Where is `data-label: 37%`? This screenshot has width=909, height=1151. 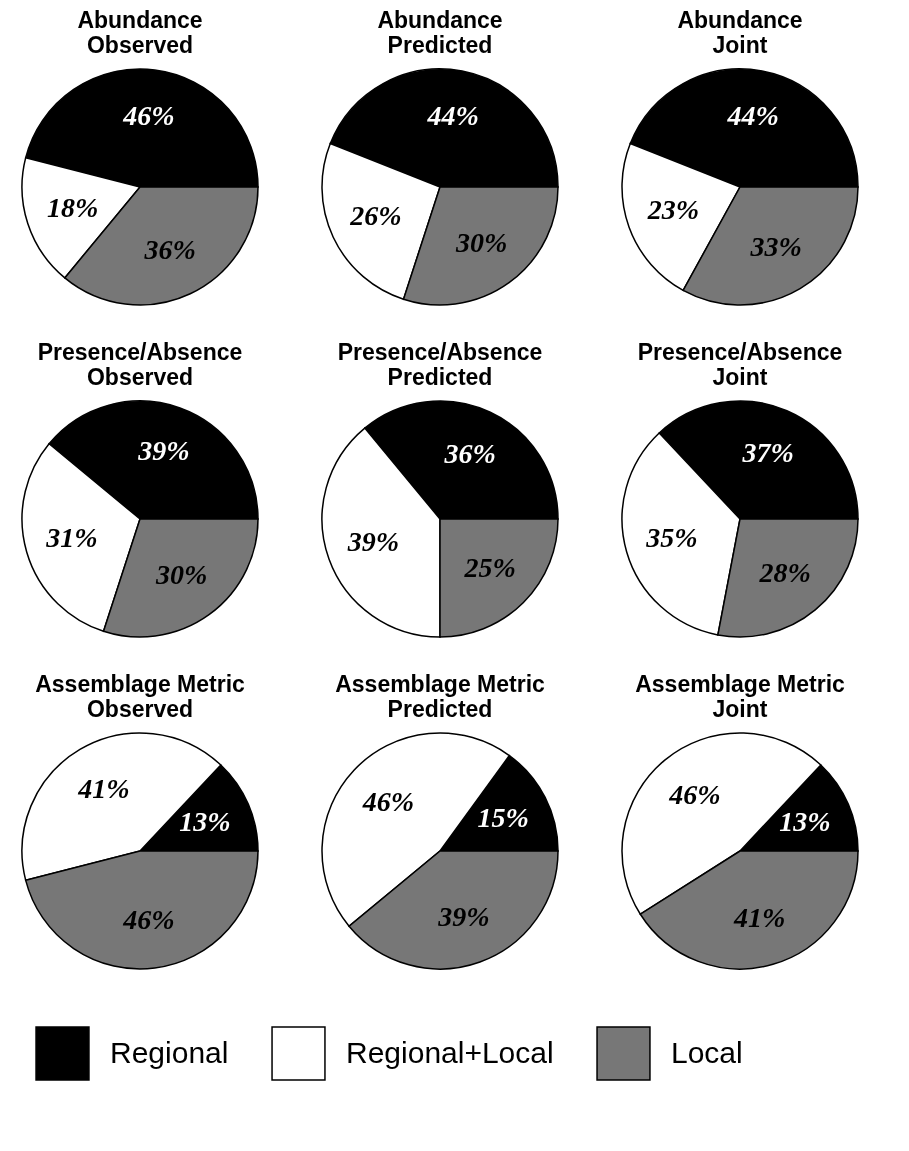 data-label: 37% is located at coordinates (767, 453).